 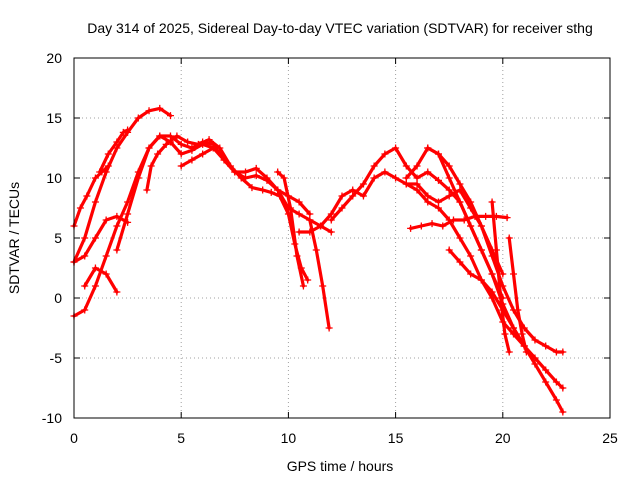 I want to click on x-tick-label: 5, so click(x=181, y=438).